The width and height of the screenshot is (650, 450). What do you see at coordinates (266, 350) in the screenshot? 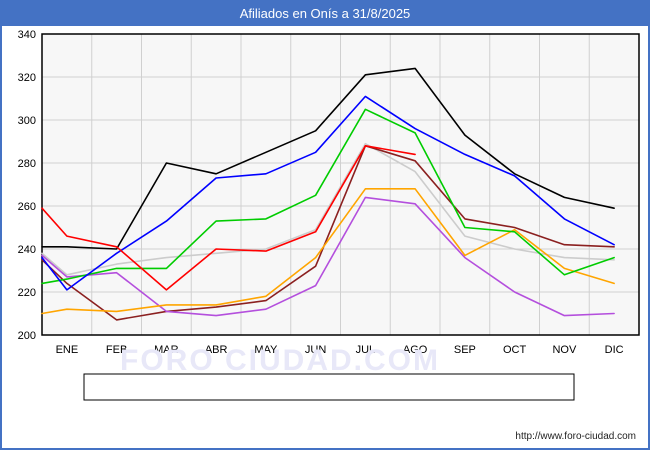
I see `x-axis-tick-label: MAY` at bounding box center [266, 350].